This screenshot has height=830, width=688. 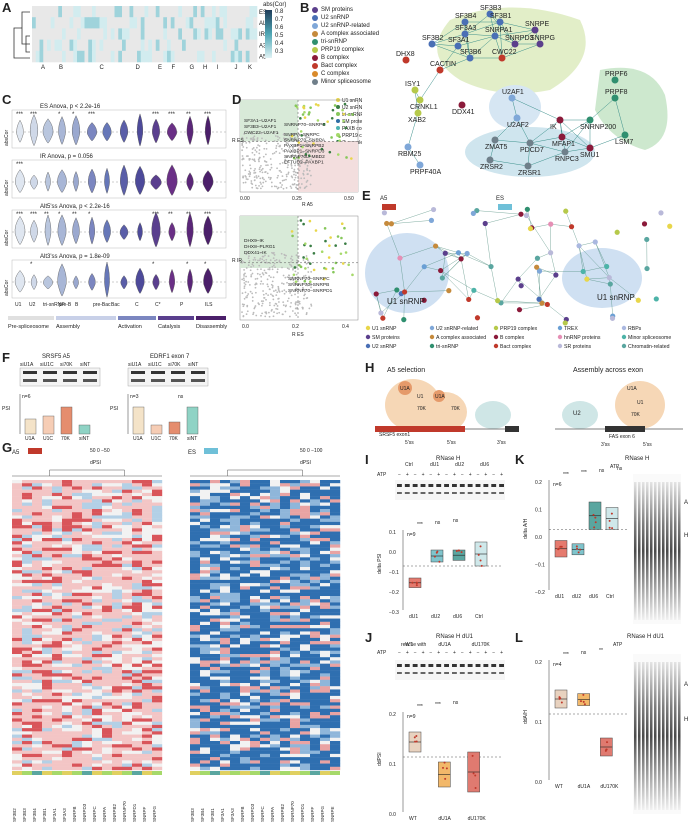 I want to click on legend-tick: 0.7, so click(x=279, y=20).